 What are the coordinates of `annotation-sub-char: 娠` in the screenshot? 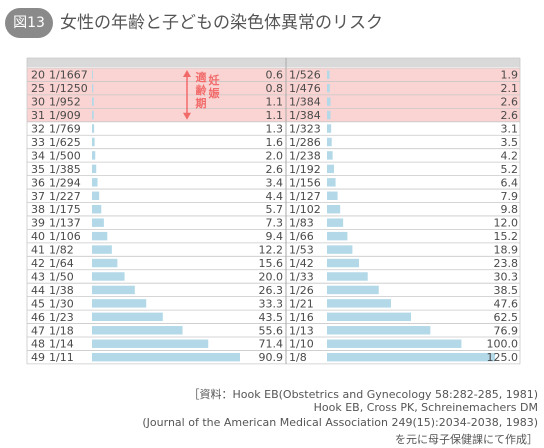 It's located at (214, 93).